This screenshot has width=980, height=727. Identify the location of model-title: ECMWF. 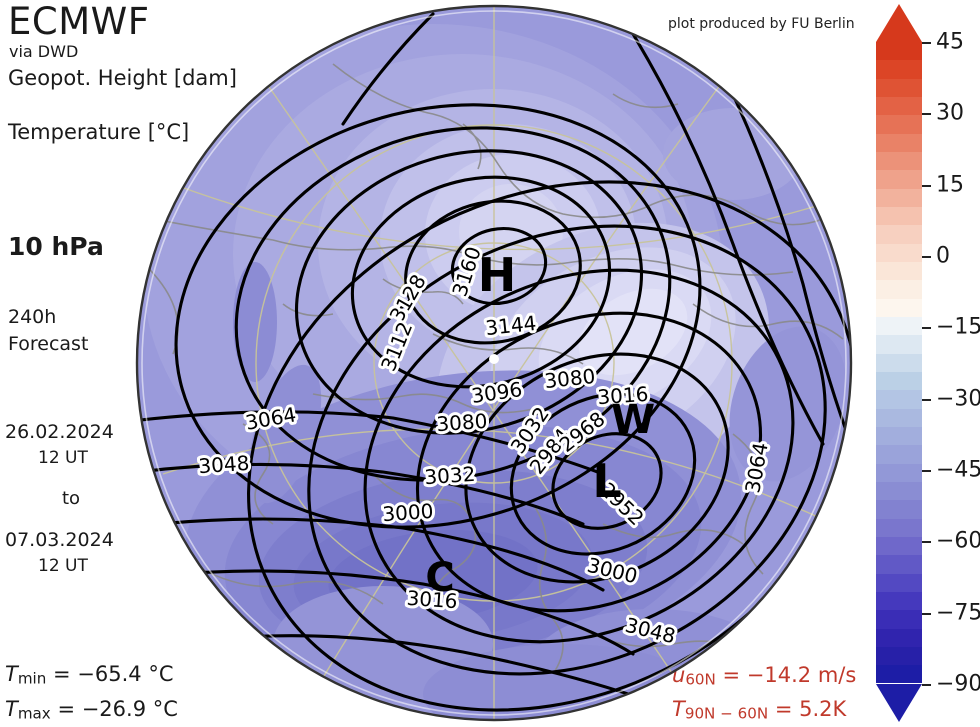
(79, 21).